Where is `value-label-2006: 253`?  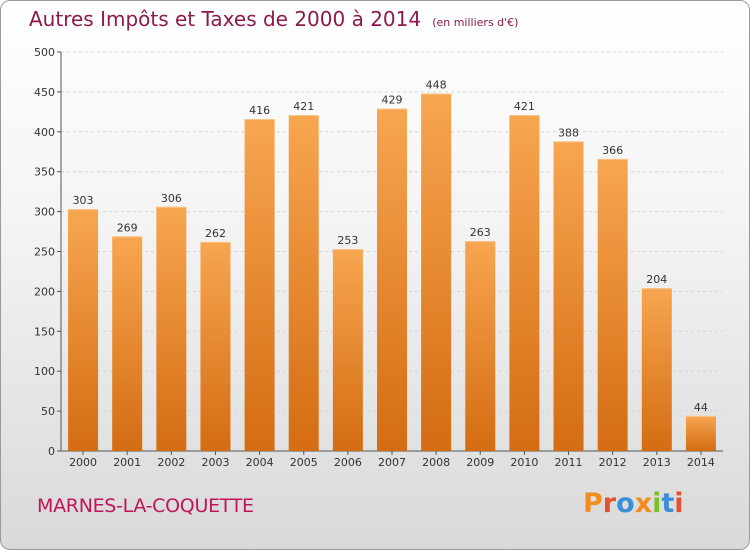
value-label-2006: 253 is located at coordinates (347, 240).